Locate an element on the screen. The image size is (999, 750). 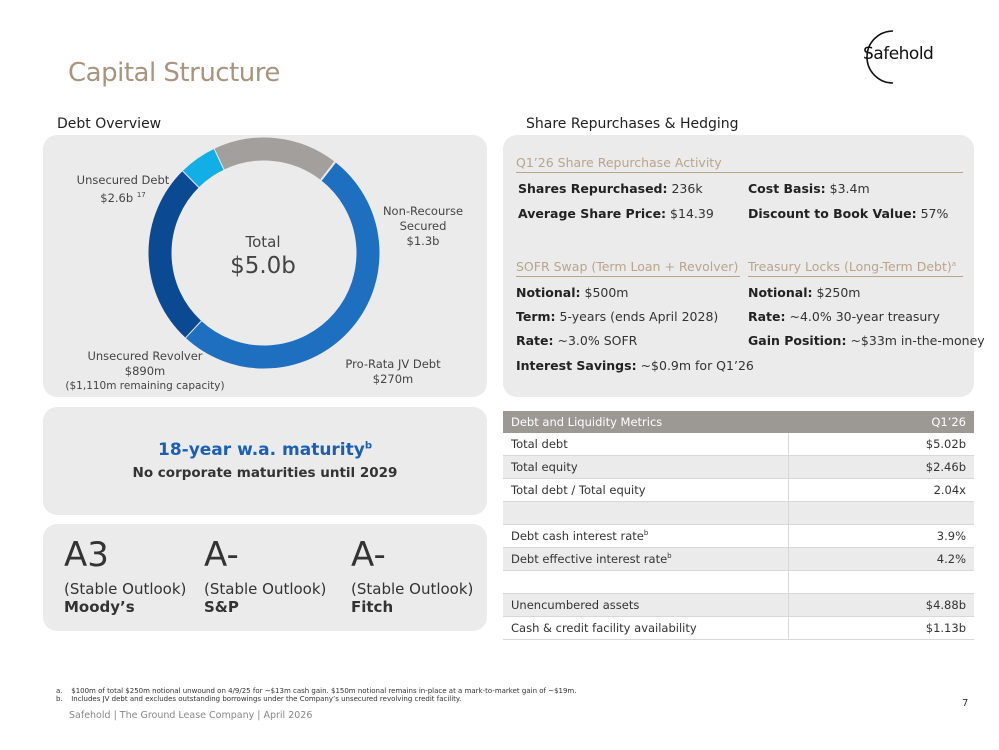
rating-sp: A- (Stable Outlook) S&P is located at coordinates (265, 576).